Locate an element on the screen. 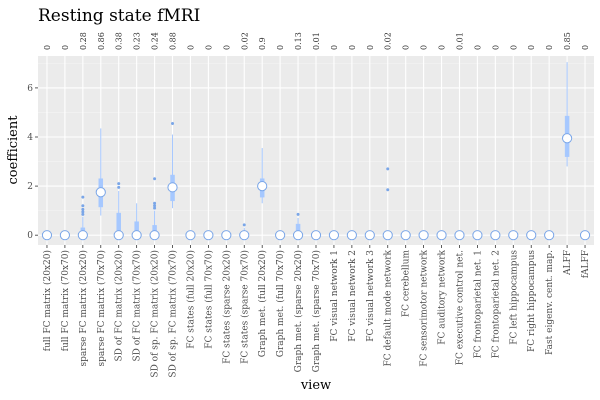  x-tick-label: Graph met. (sparse 20x20) is located at coordinates (298, 311).